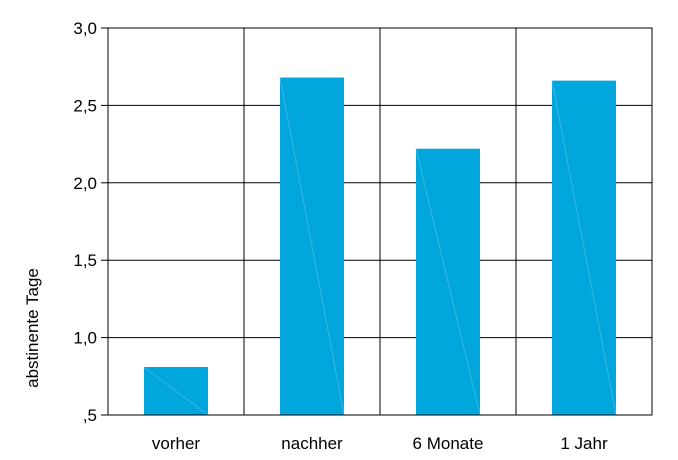 This screenshot has height=460, width=678. I want to click on x-tick-label: 1 Jahr, so click(584, 443).